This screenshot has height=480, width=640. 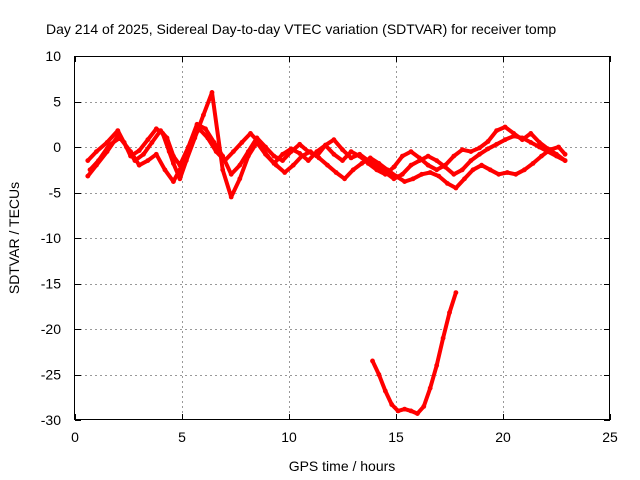 I want to click on x-tick-label: 10, so click(x=289, y=437).